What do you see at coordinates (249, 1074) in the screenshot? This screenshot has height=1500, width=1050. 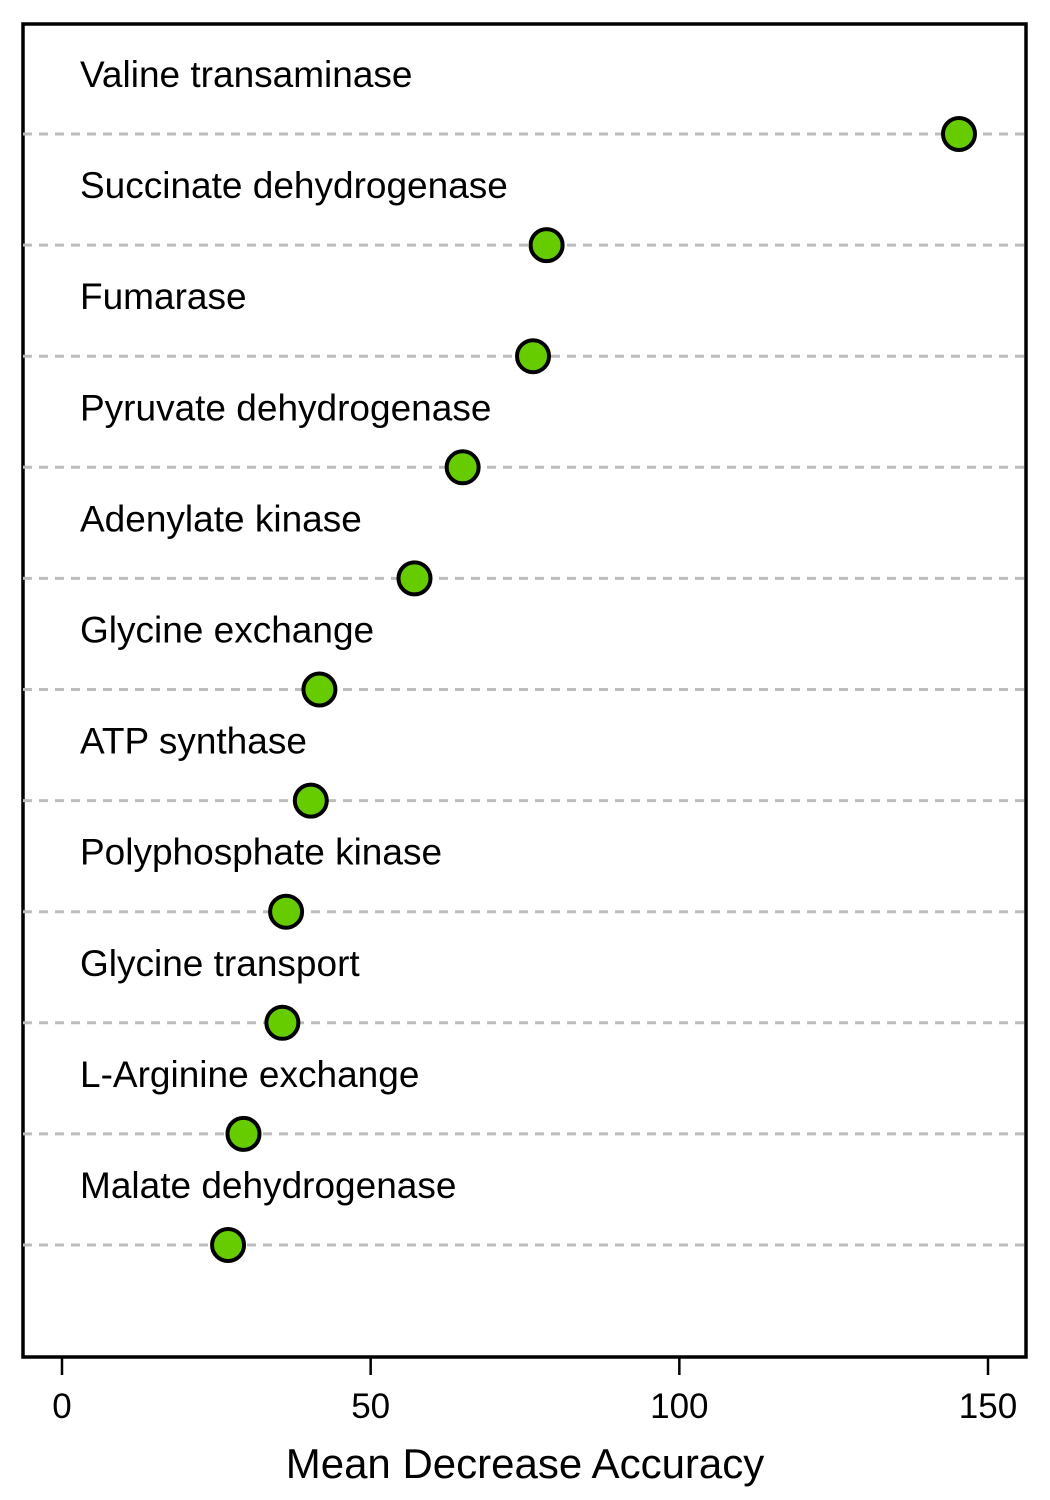 I see `category-label: L-Arginine exchange` at bounding box center [249, 1074].